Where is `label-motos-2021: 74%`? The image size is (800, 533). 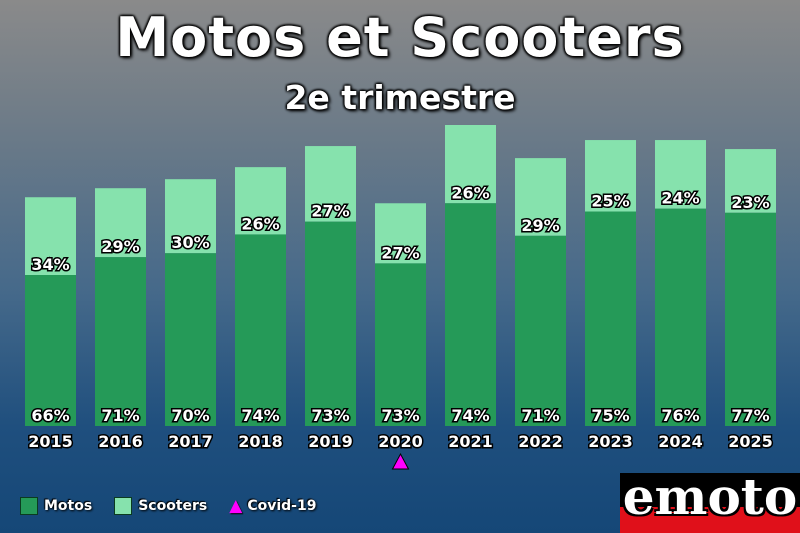
label-motos-2021: 74% is located at coordinates (470, 415).